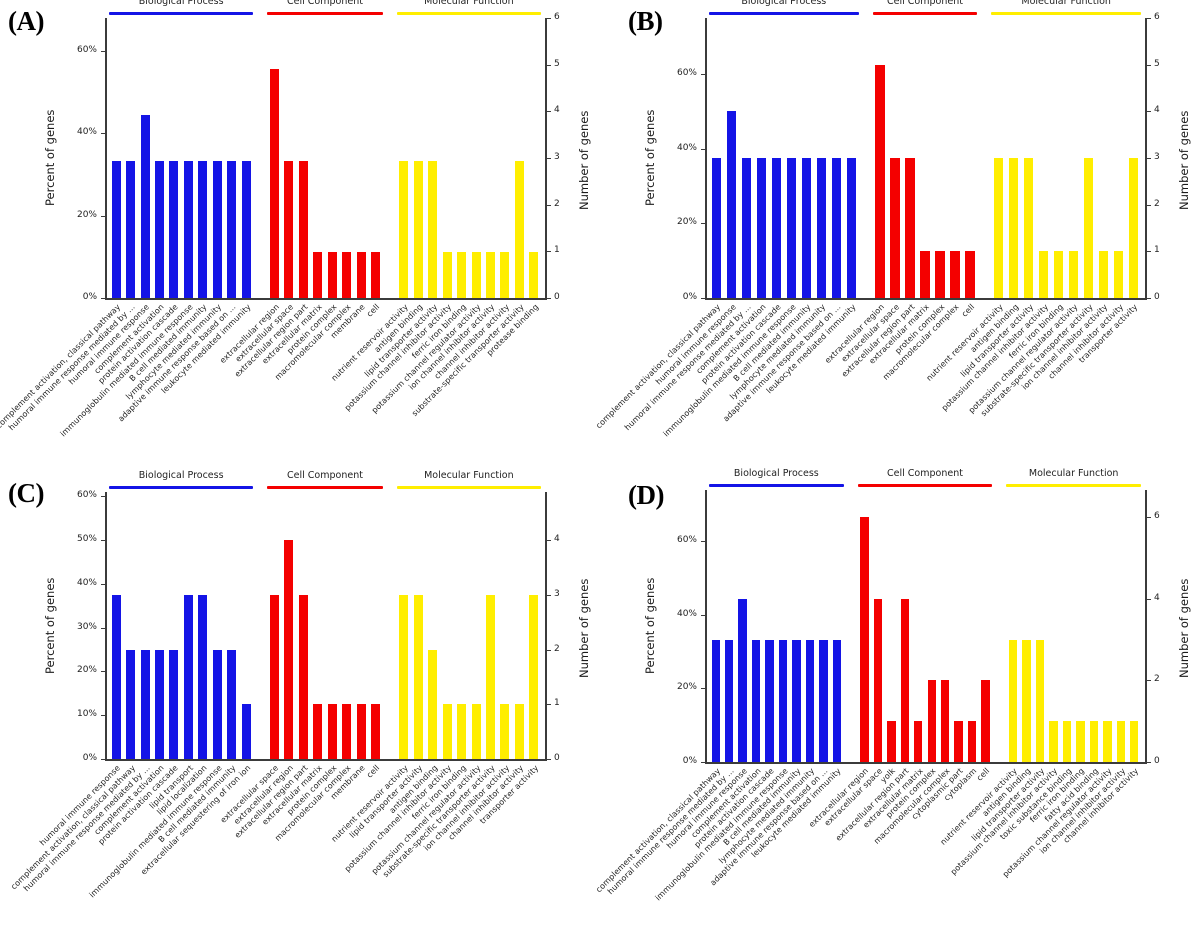 This screenshot has width=1200, height=932. What do you see at coordinates (86, 582) in the screenshot?
I see `y-ticklabel-left: 40%` at bounding box center [86, 582].